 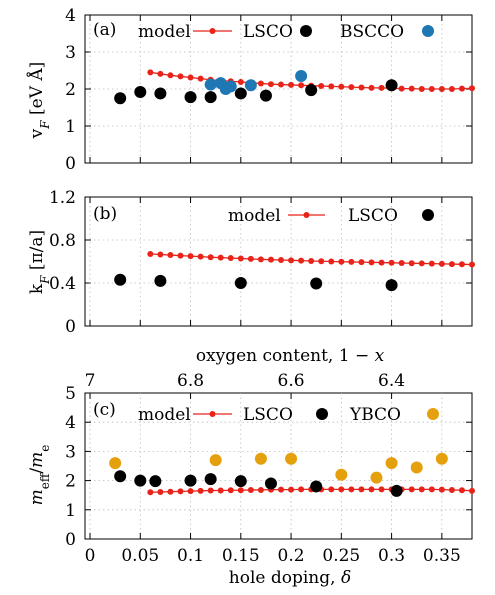 What do you see at coordinates (70, 540) in the screenshot?
I see `y-tick-label: 0` at bounding box center [70, 540].